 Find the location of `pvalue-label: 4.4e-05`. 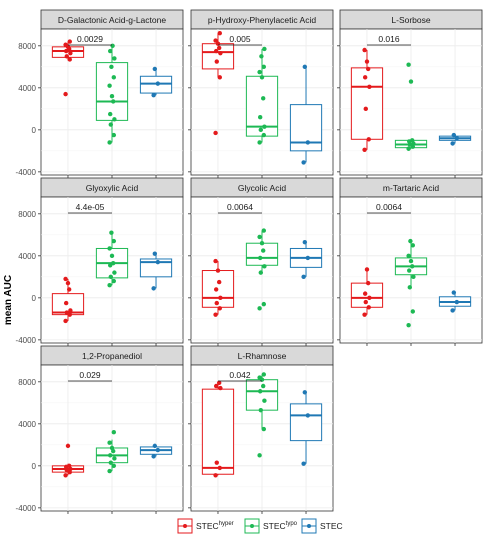

pvalue-label: 4.4e-05 is located at coordinates (90, 207).